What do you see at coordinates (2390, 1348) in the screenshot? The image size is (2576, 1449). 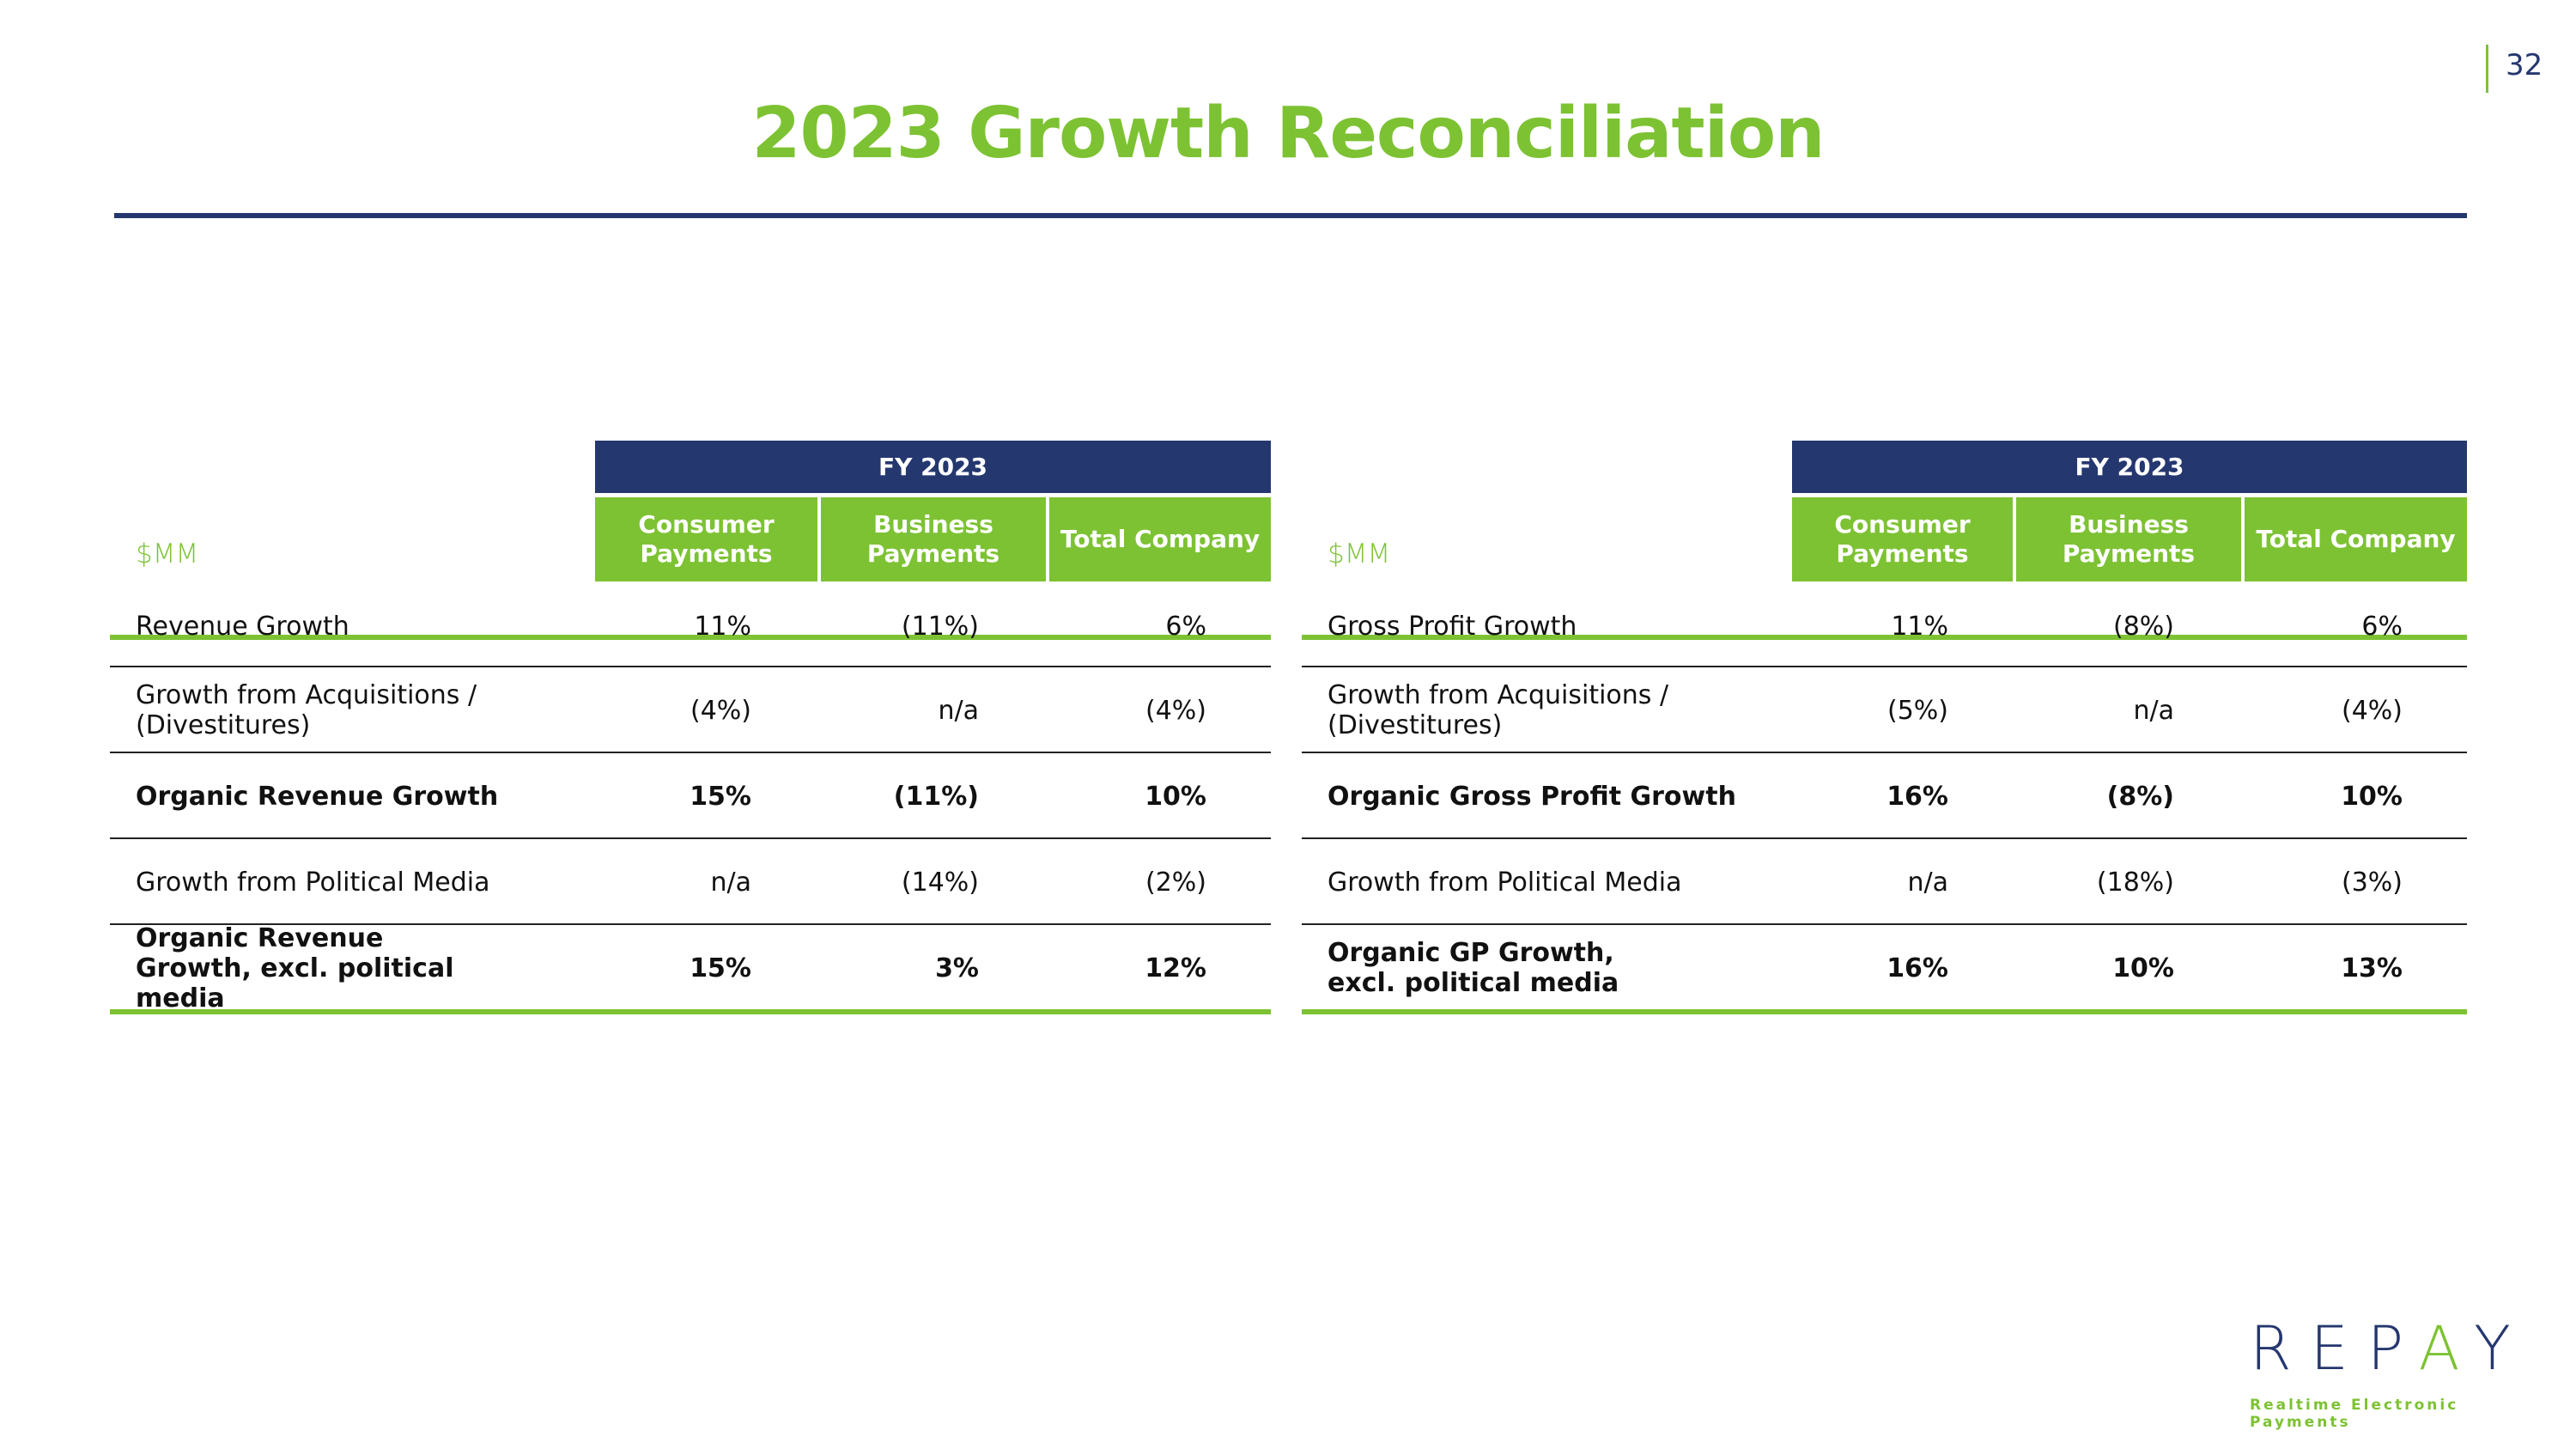 I see `logo-wordmark: REPAY` at bounding box center [2390, 1348].